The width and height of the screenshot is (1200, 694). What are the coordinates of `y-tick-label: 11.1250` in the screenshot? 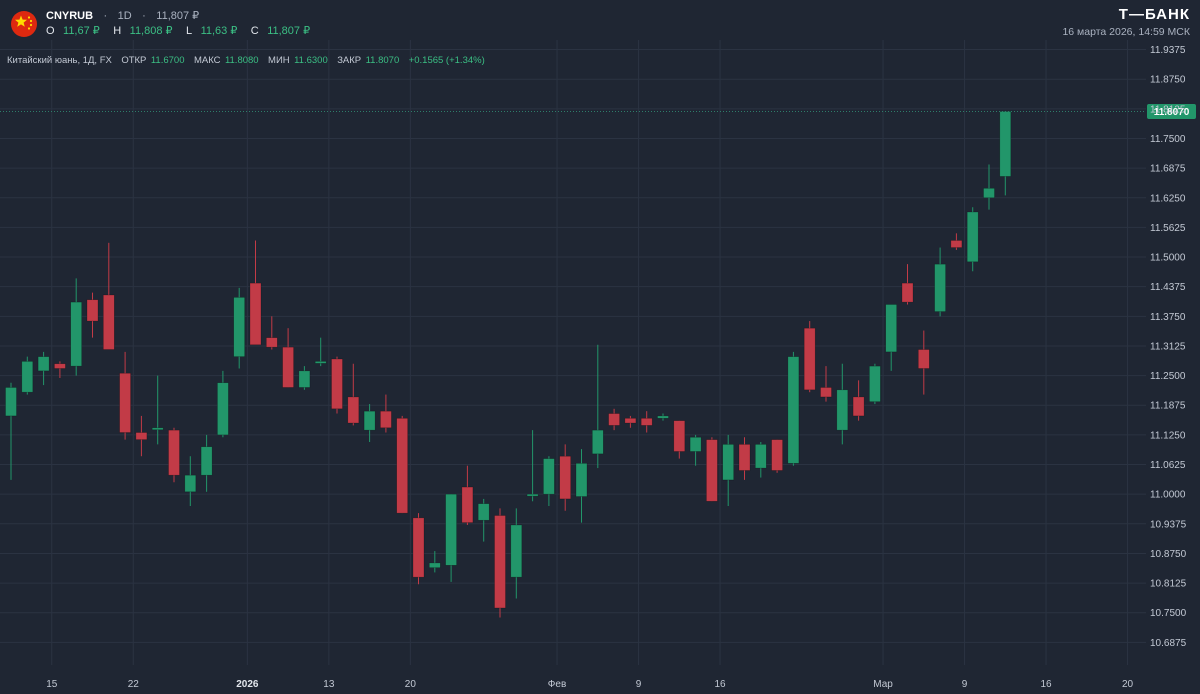 It's located at (1168, 435).